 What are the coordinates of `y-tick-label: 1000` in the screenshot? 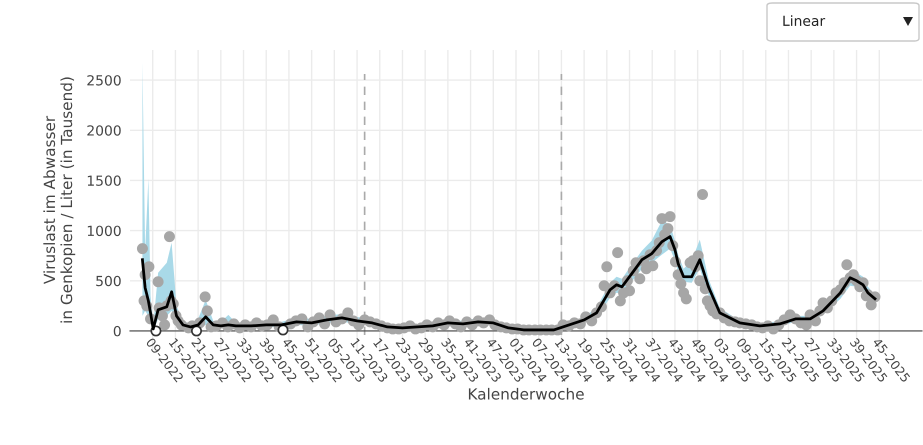 It's located at (104, 231).